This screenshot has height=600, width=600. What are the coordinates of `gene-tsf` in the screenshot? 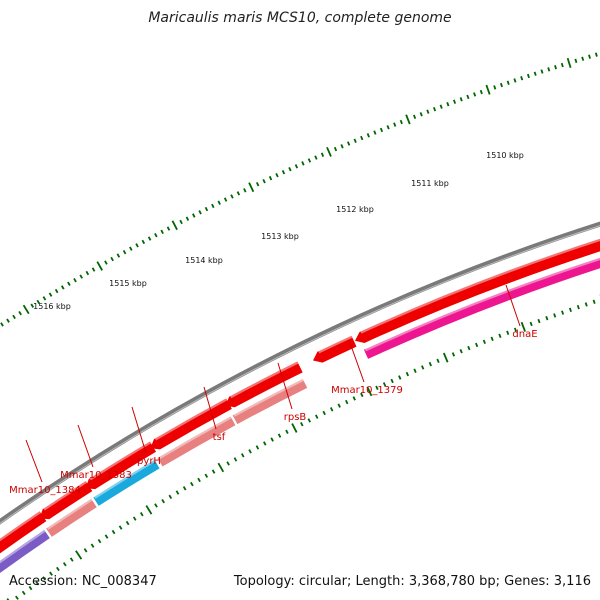 It's located at (191, 424).